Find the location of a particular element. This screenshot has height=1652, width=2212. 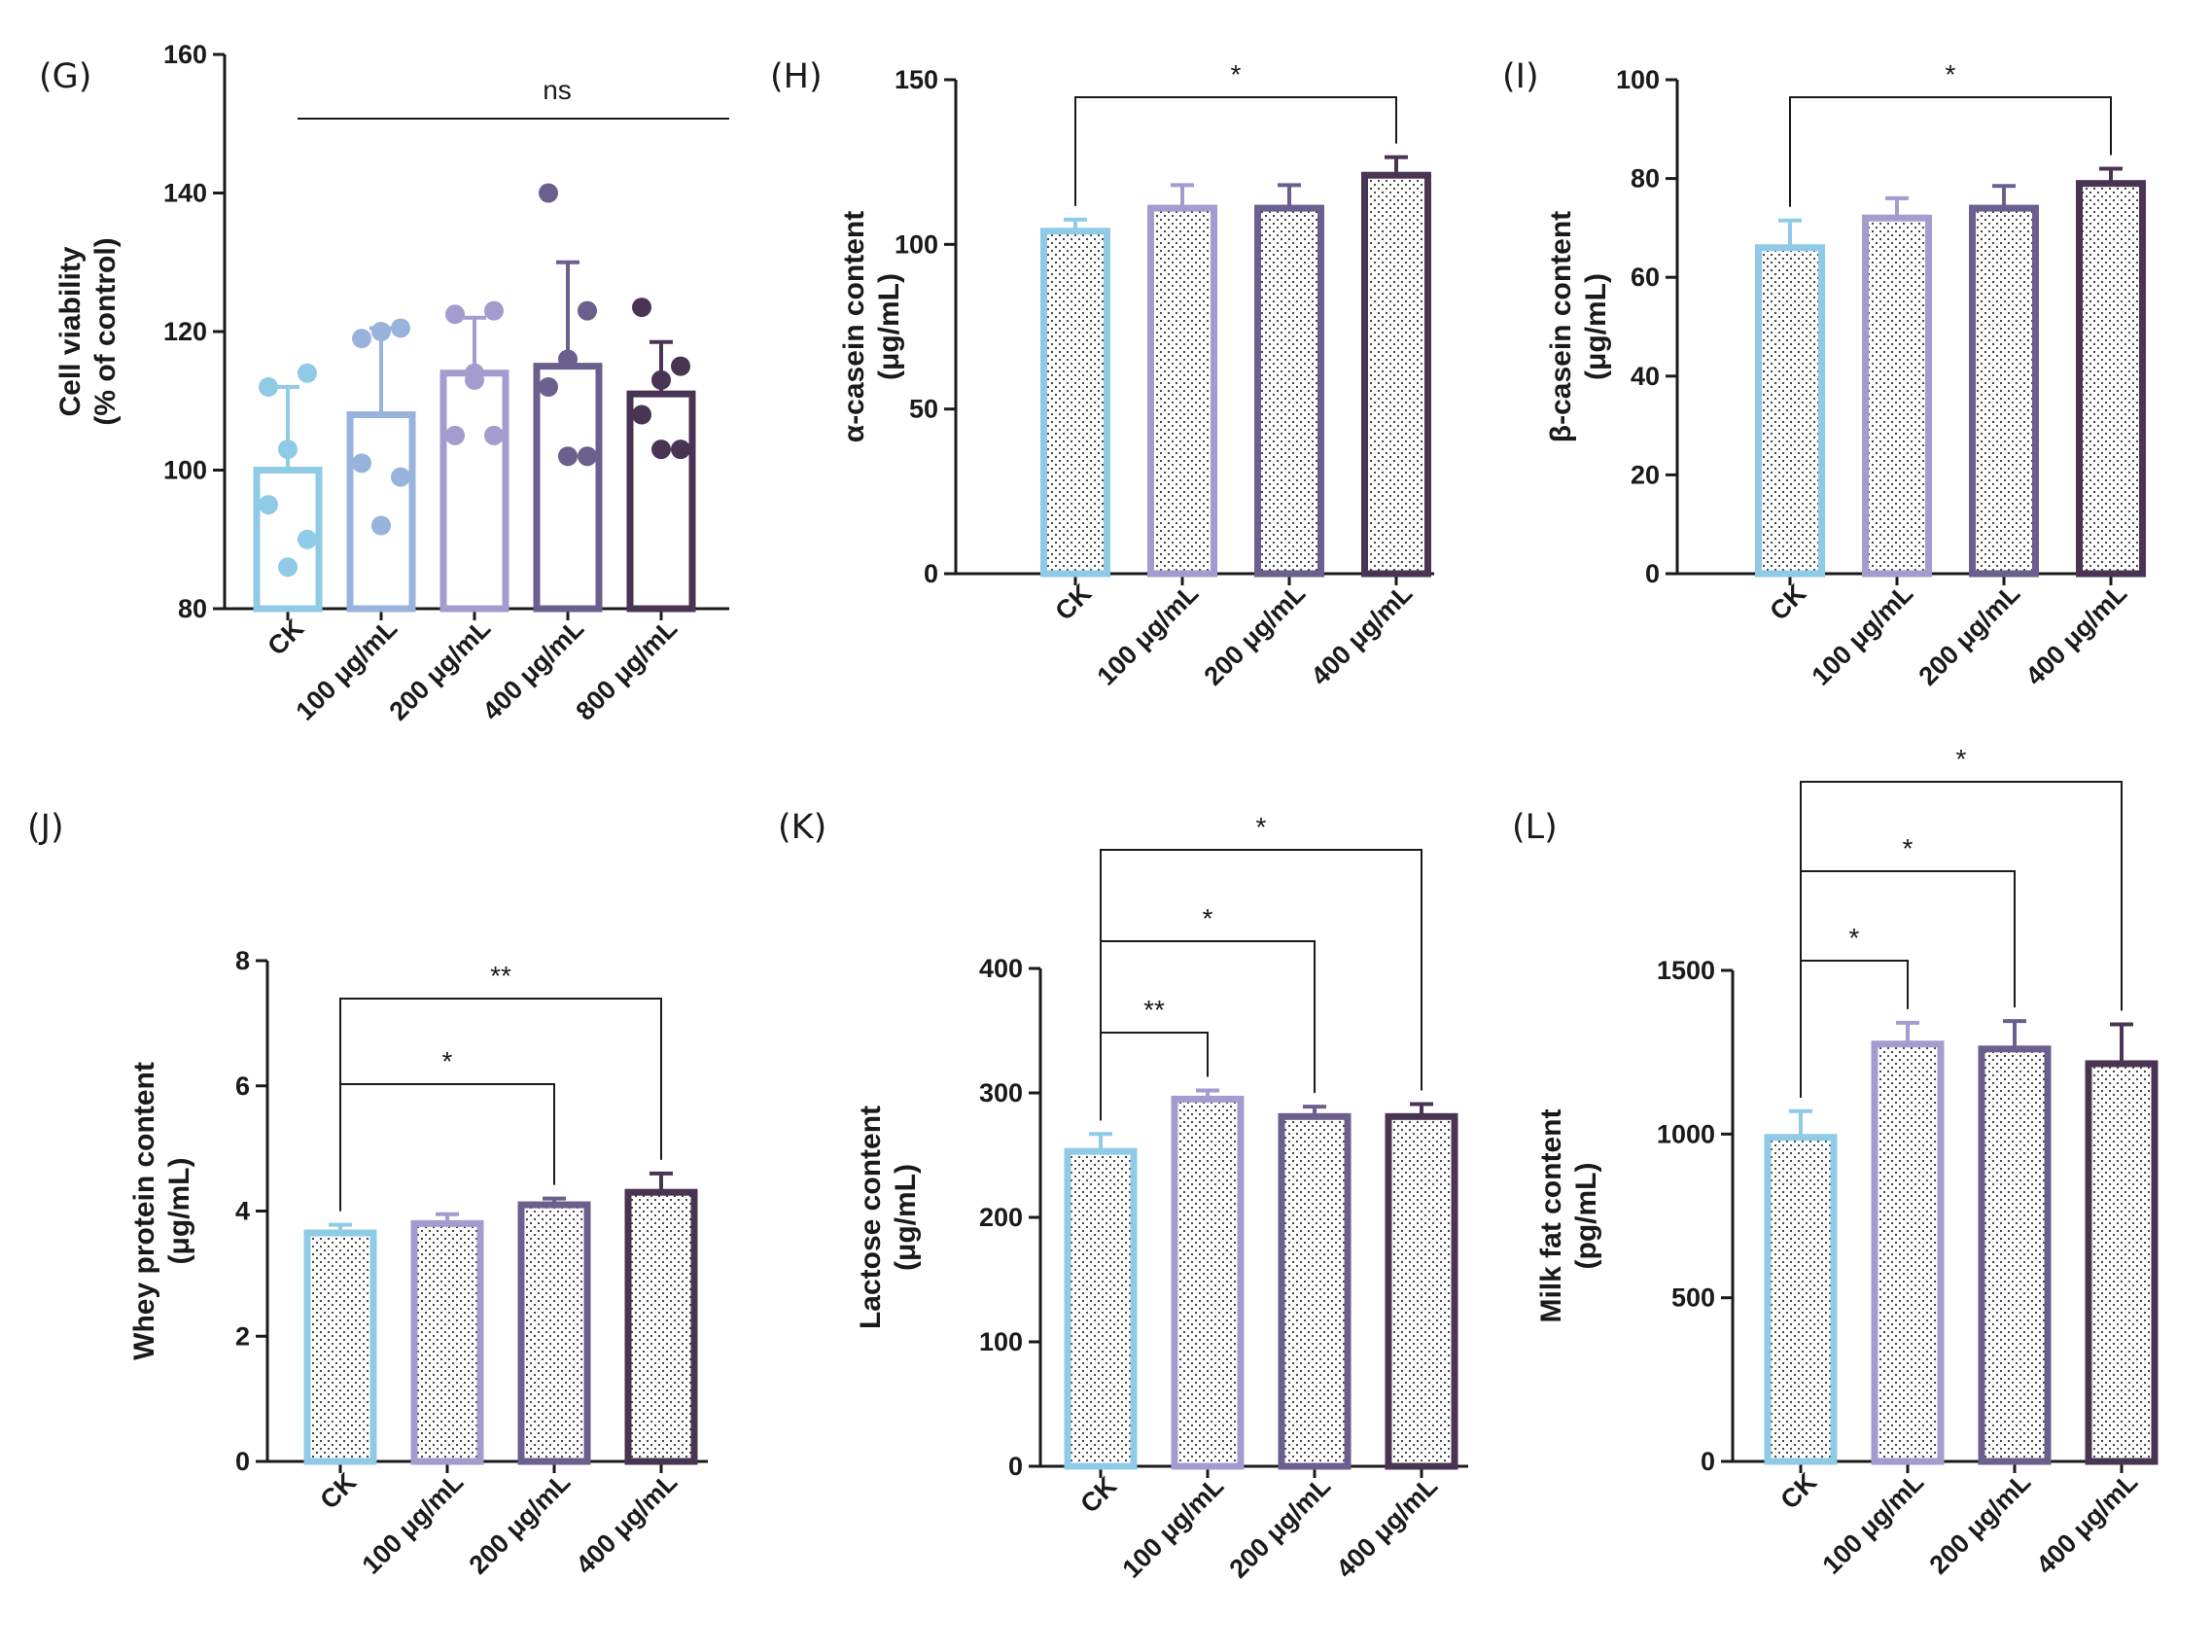

y-tick-label: 160 is located at coordinates (185, 54).